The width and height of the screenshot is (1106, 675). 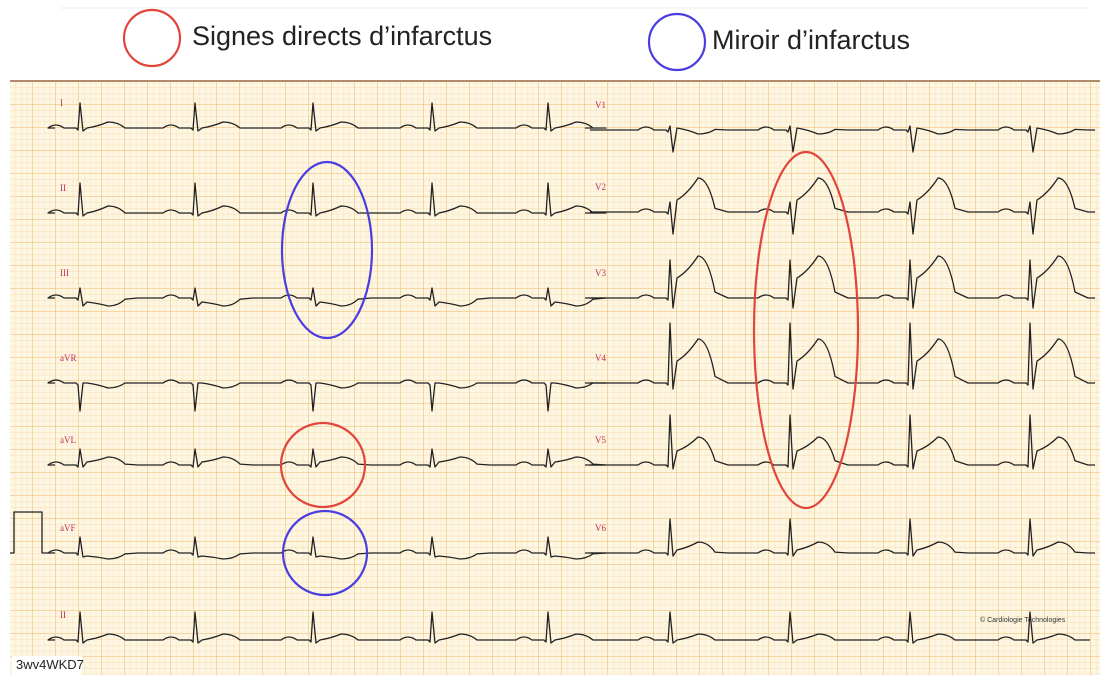 I want to click on lead-label: V3, so click(x=600, y=273).